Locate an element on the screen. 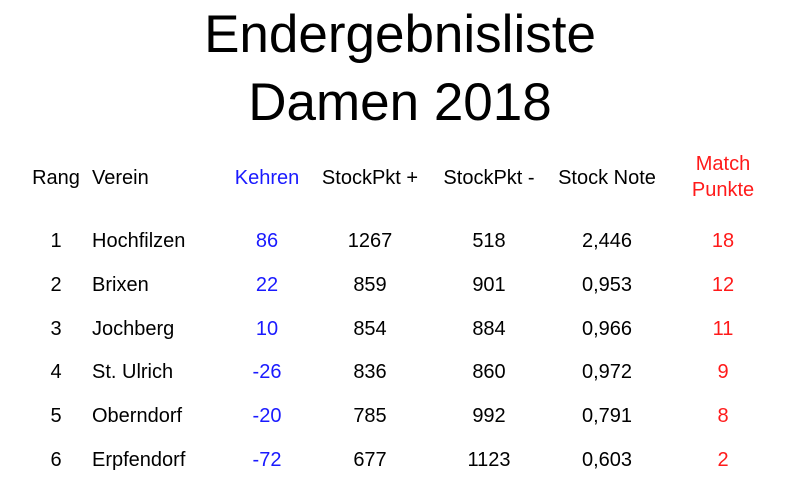  verein-cell: Hochfilzen is located at coordinates (139, 241).